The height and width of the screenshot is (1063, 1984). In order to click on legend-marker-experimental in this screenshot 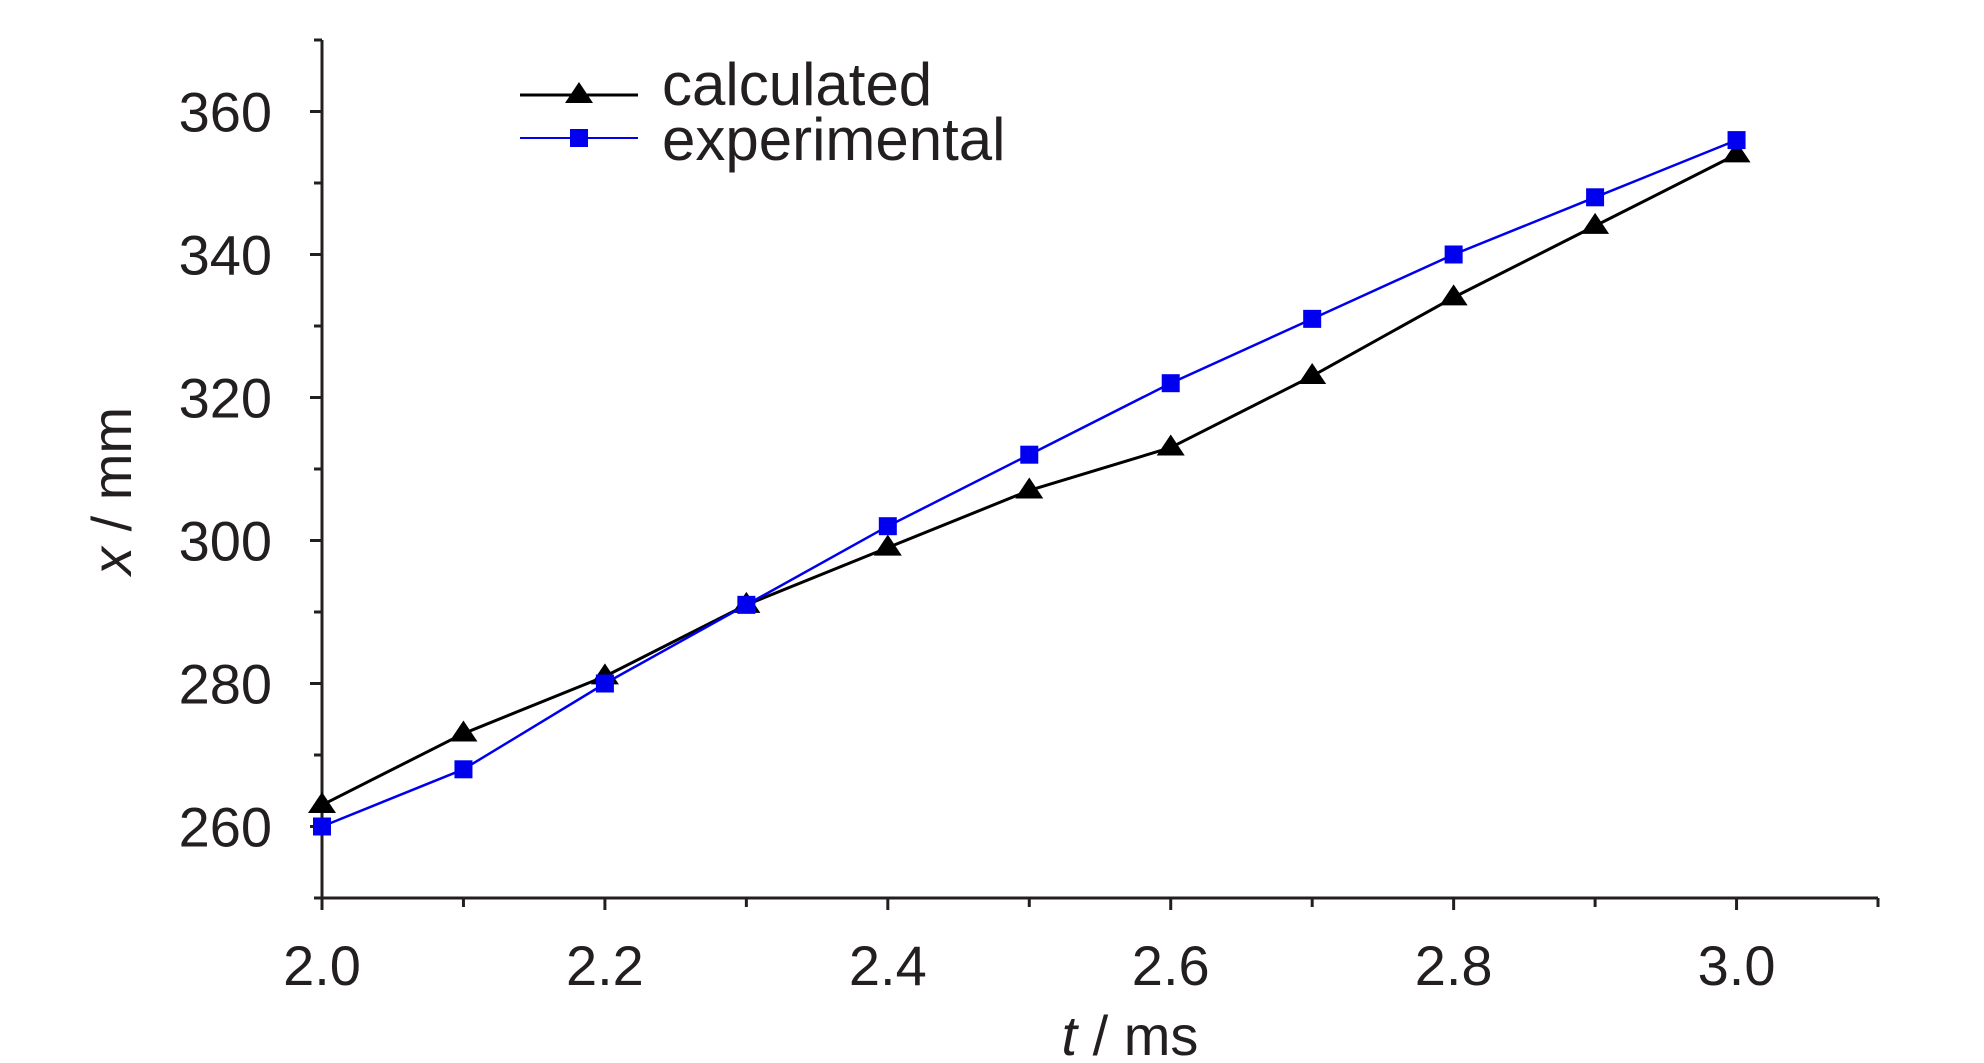, I will do `click(579, 138)`.